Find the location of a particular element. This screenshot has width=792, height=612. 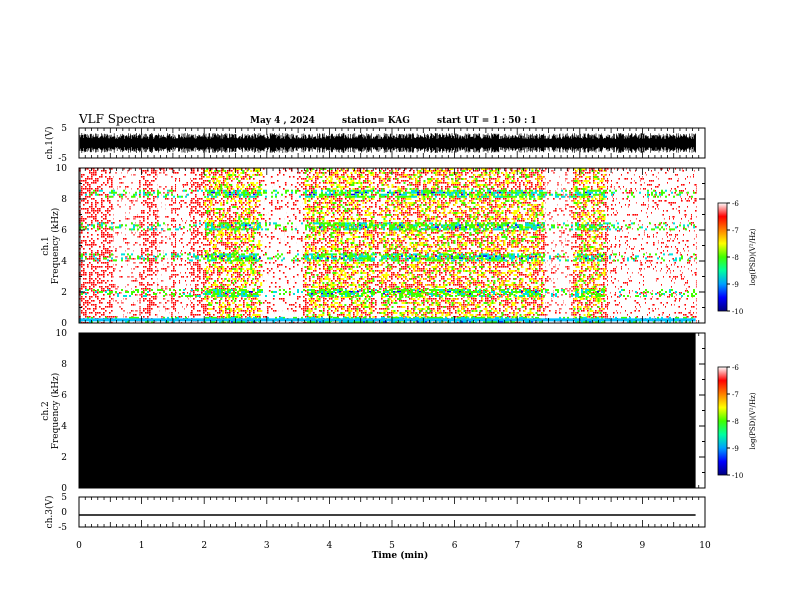

xtick-label-8: 8 is located at coordinates (580, 546).